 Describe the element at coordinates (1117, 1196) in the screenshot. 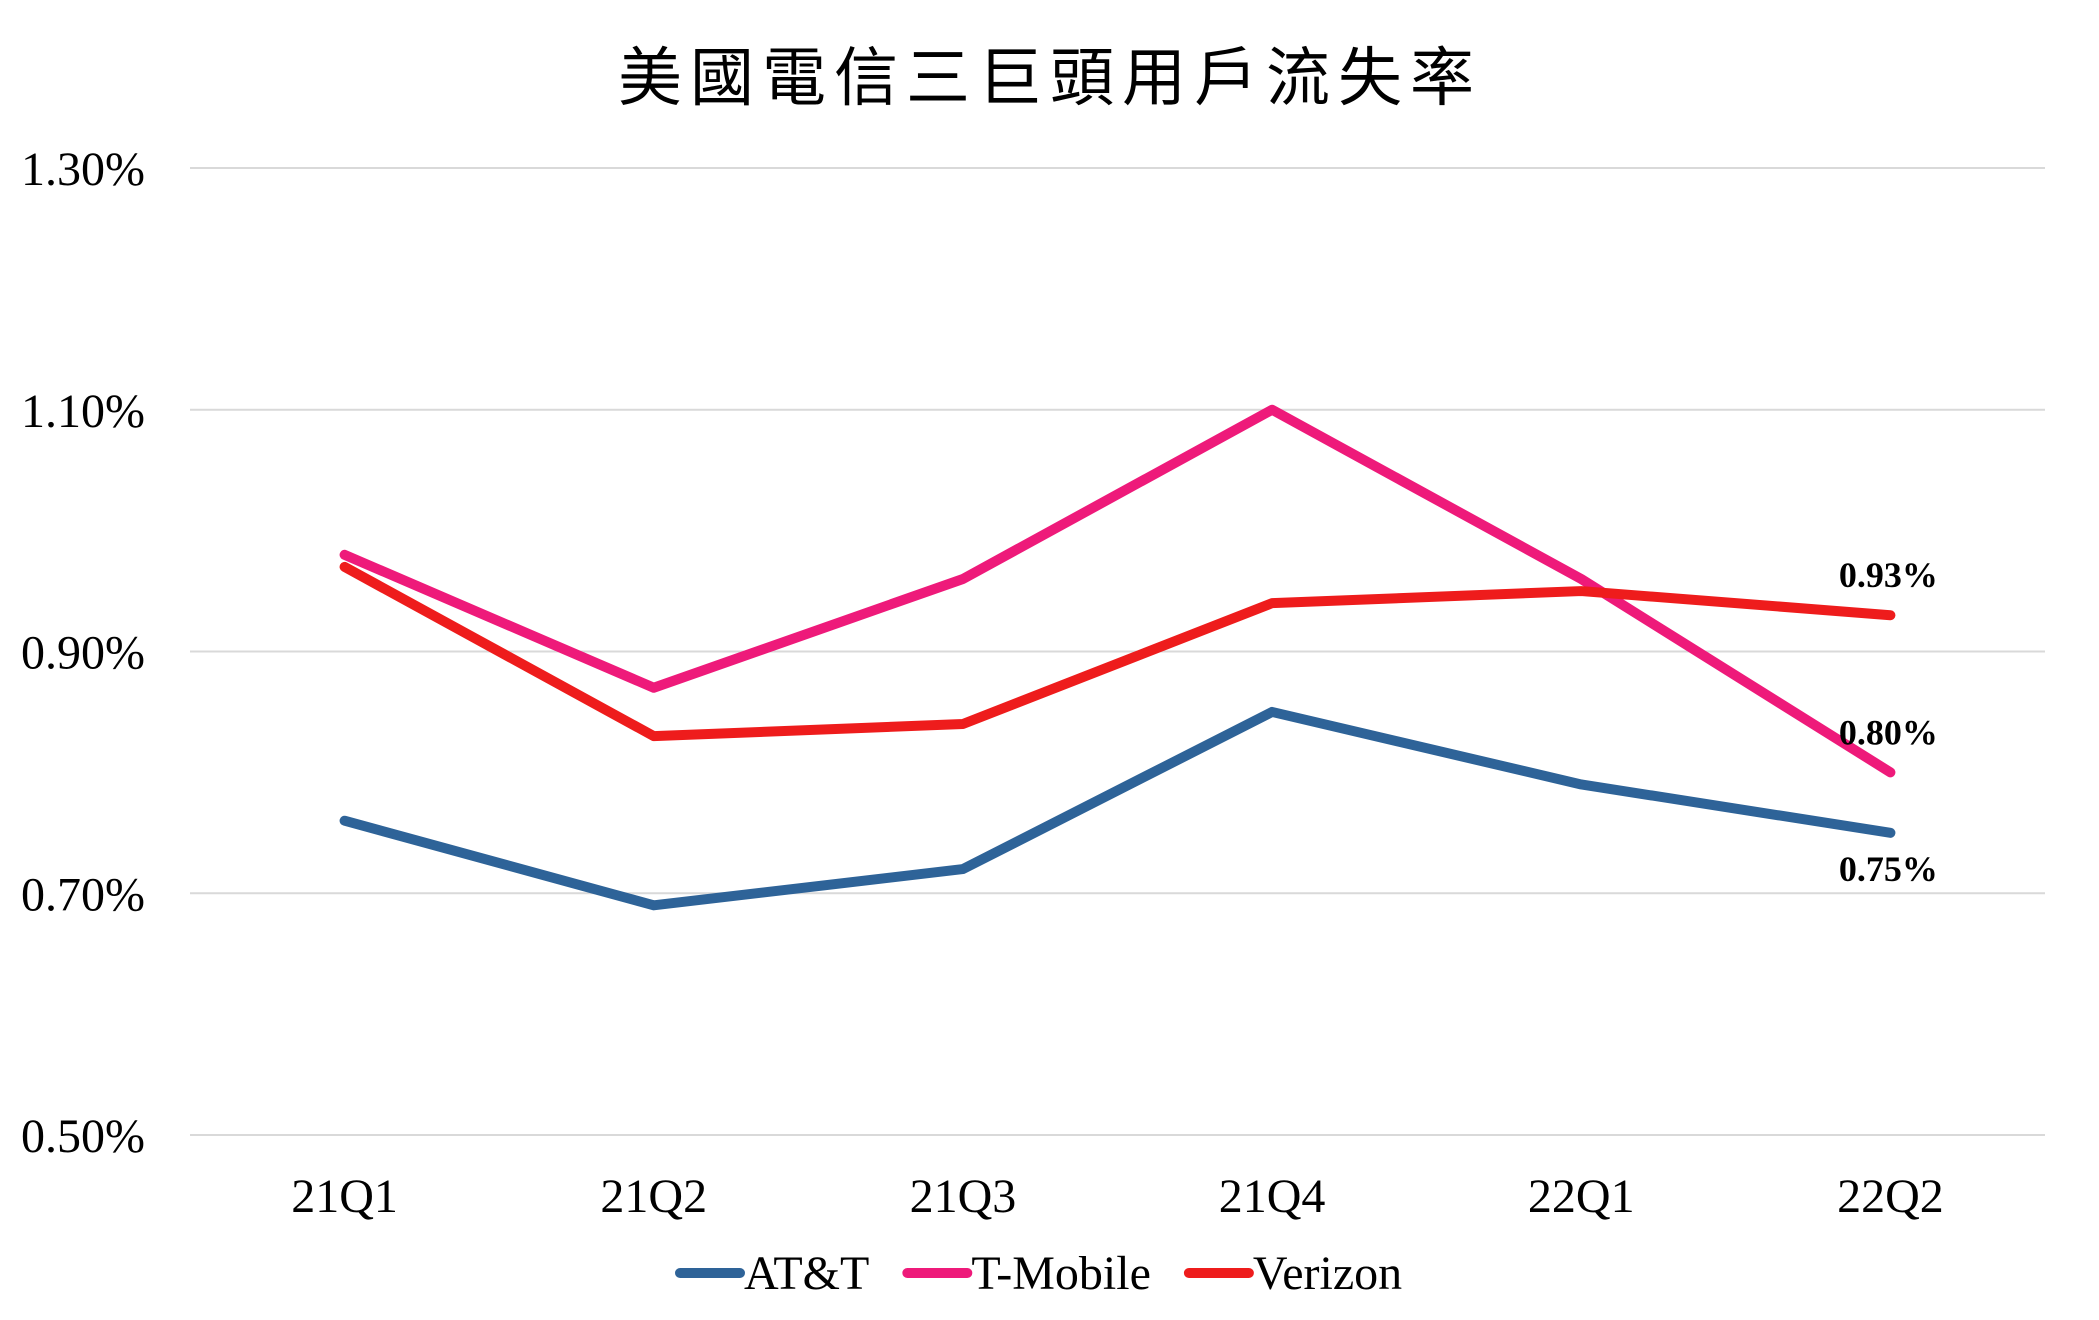

I see `x-axis-tick-labels: 21Q1 21Q2 21Q3 21Q4 22Q1 22Q2` at that location.